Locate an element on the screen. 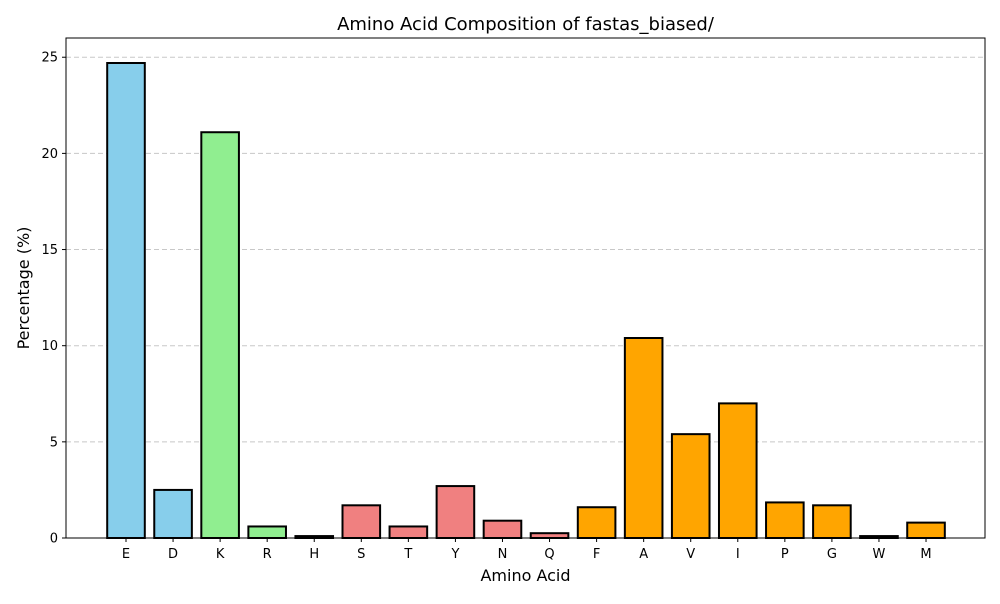  x-tick-label-W: W is located at coordinates (879, 554).